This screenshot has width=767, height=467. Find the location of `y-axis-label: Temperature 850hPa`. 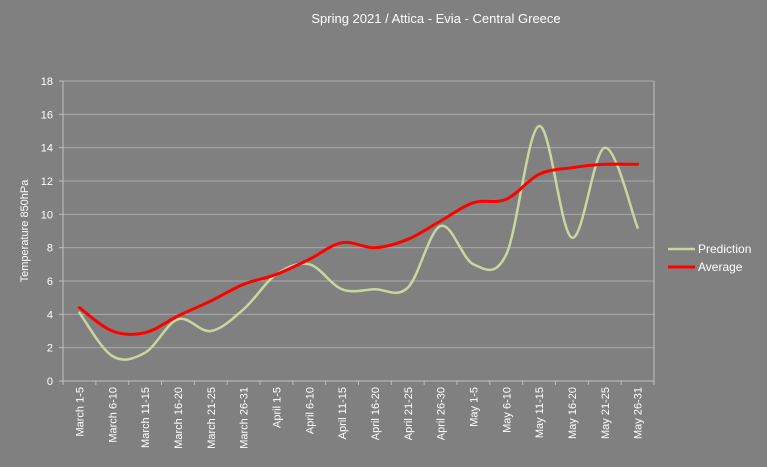

y-axis-label: Temperature 850hPa is located at coordinates (25, 231).